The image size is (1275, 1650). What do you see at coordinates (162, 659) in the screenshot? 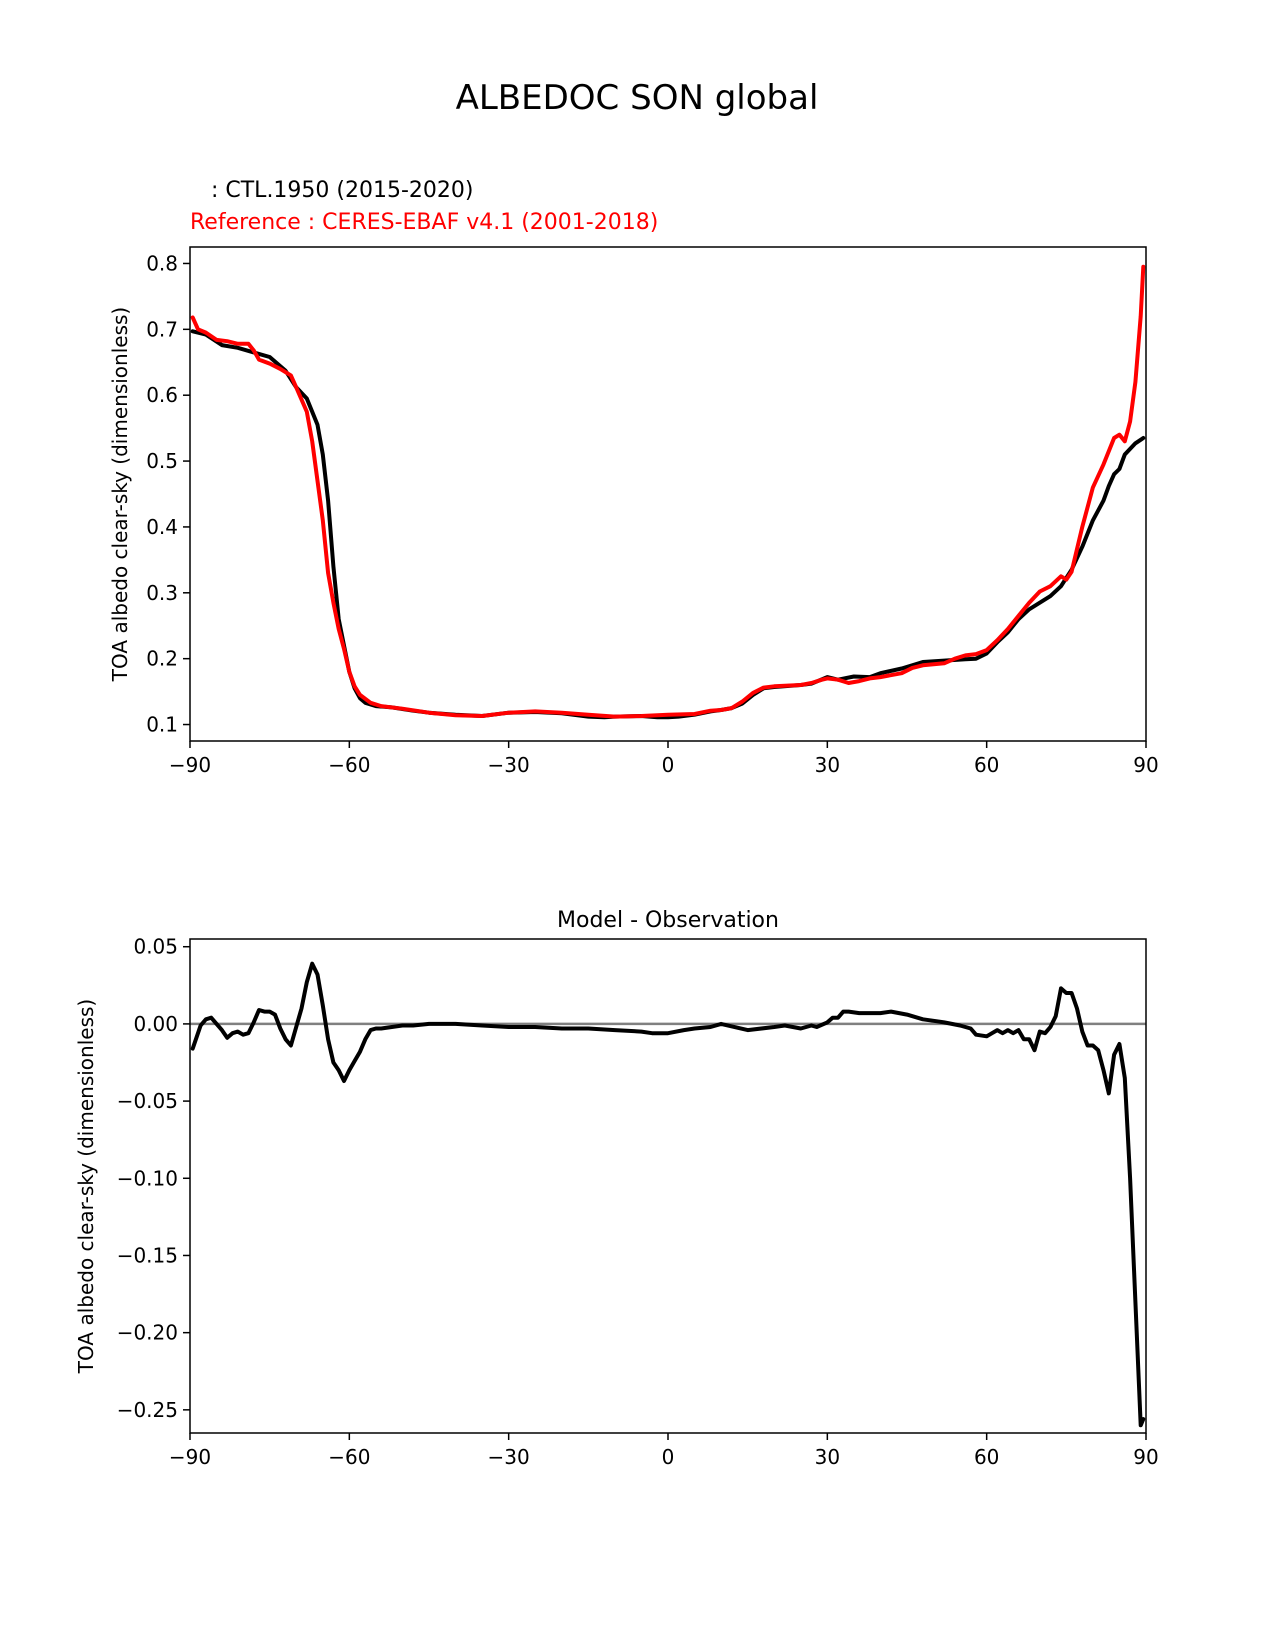
I see `y-tick-label: 0.2` at bounding box center [162, 659].